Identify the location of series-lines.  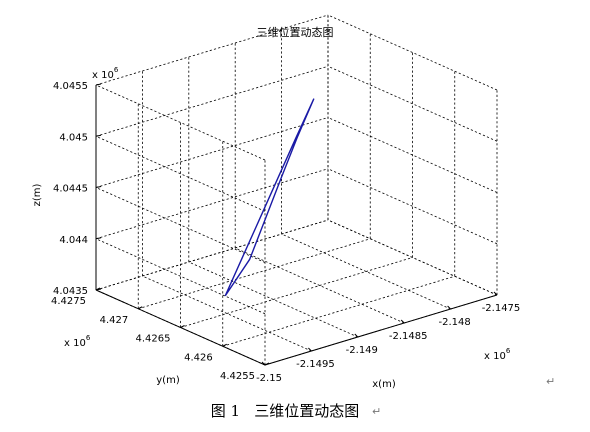
(269, 197).